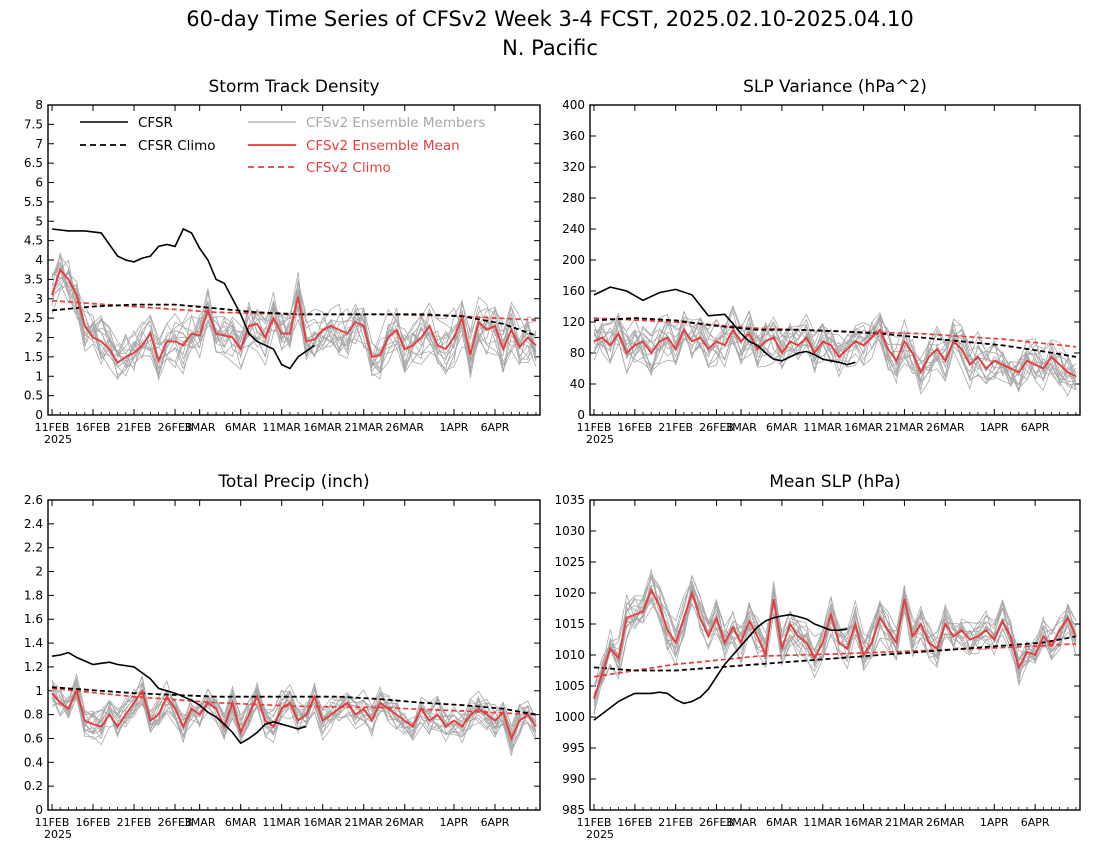  I want to click on p1-y-tick-label: 0, so click(581, 415).